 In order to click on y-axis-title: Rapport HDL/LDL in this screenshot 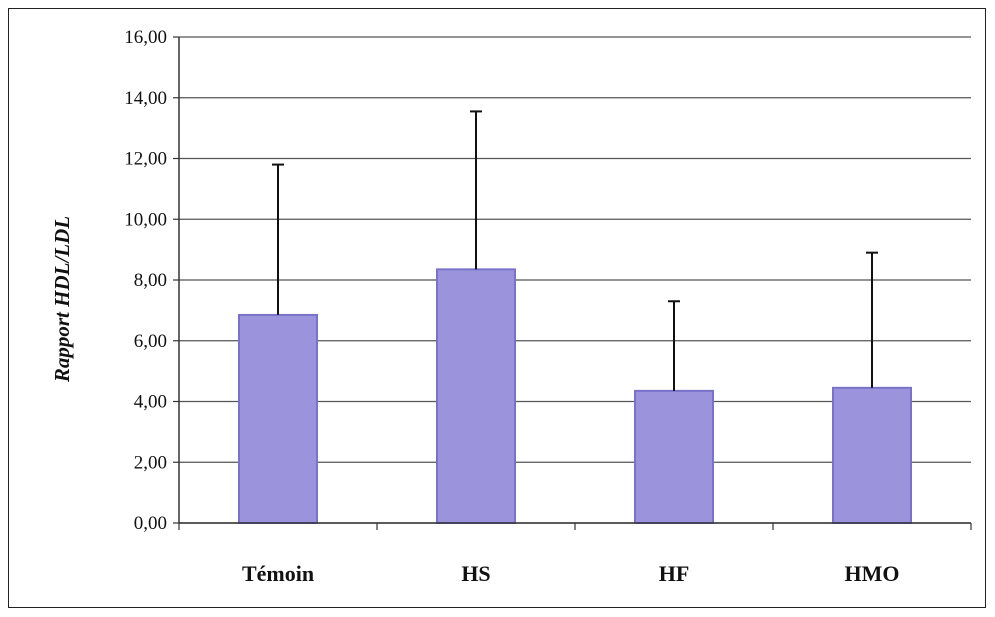, I will do `click(62, 299)`.